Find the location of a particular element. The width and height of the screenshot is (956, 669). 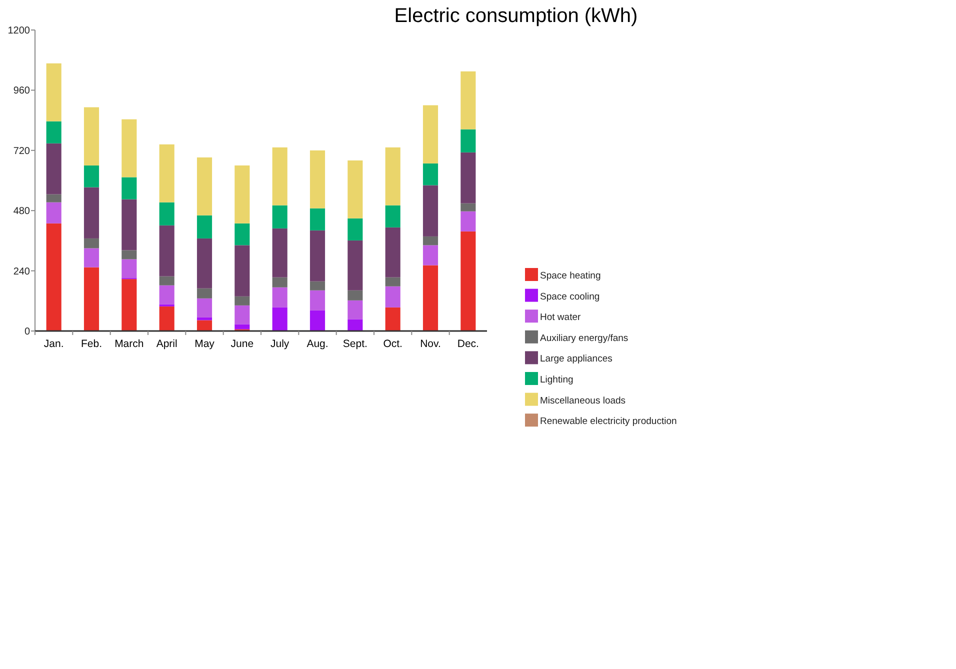

x-tick-label: Feb. is located at coordinates (91, 344).